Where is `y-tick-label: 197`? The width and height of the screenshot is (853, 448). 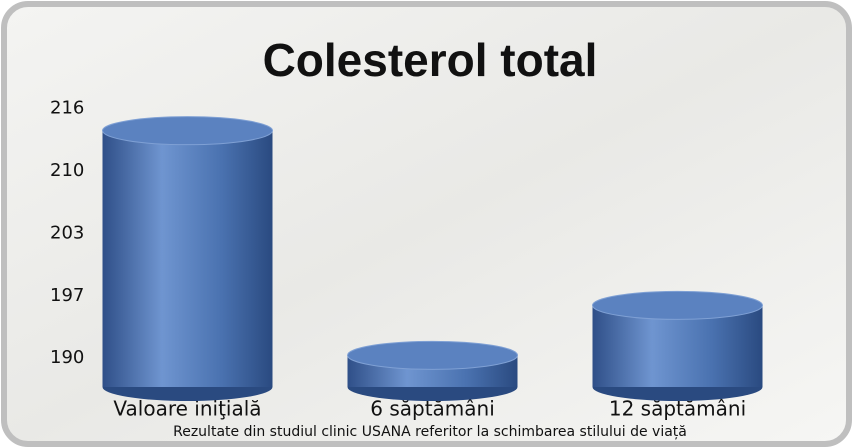
y-tick-label: 197 is located at coordinates (67, 295).